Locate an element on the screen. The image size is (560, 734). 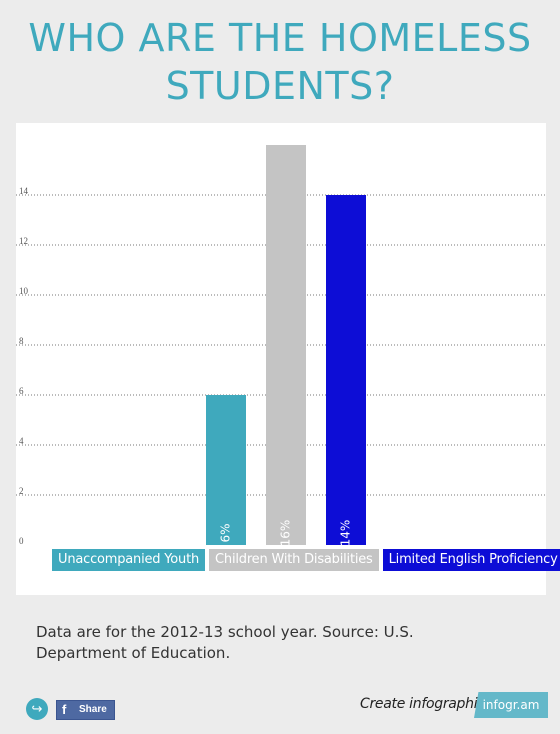
y-tick-label: 0 is located at coordinates (21, 541).